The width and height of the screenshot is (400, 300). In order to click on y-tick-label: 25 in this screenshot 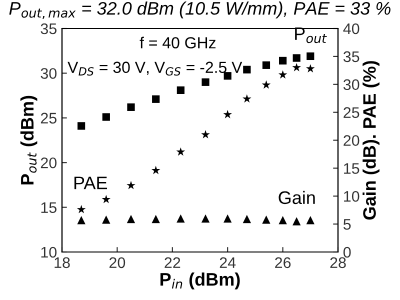, I will do `click(48, 118)`.